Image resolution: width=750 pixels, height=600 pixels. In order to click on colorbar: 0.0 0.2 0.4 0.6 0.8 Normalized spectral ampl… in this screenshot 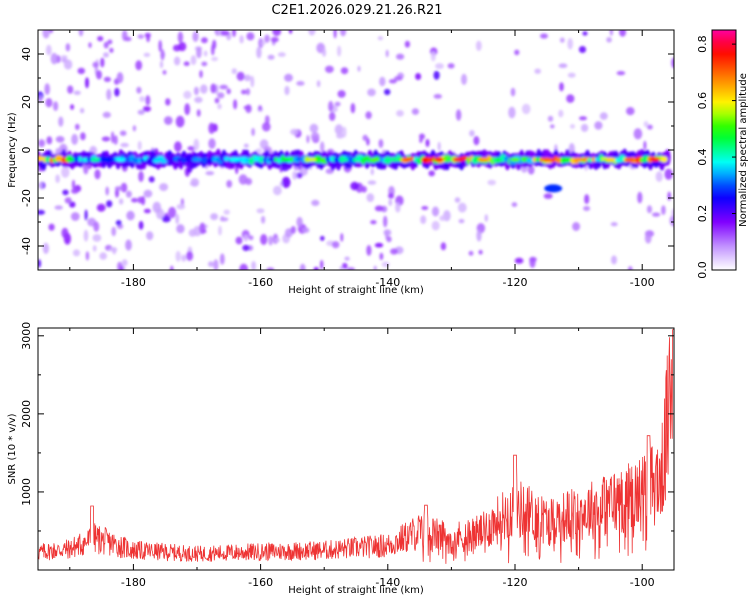, I will do `click(722, 154)`.